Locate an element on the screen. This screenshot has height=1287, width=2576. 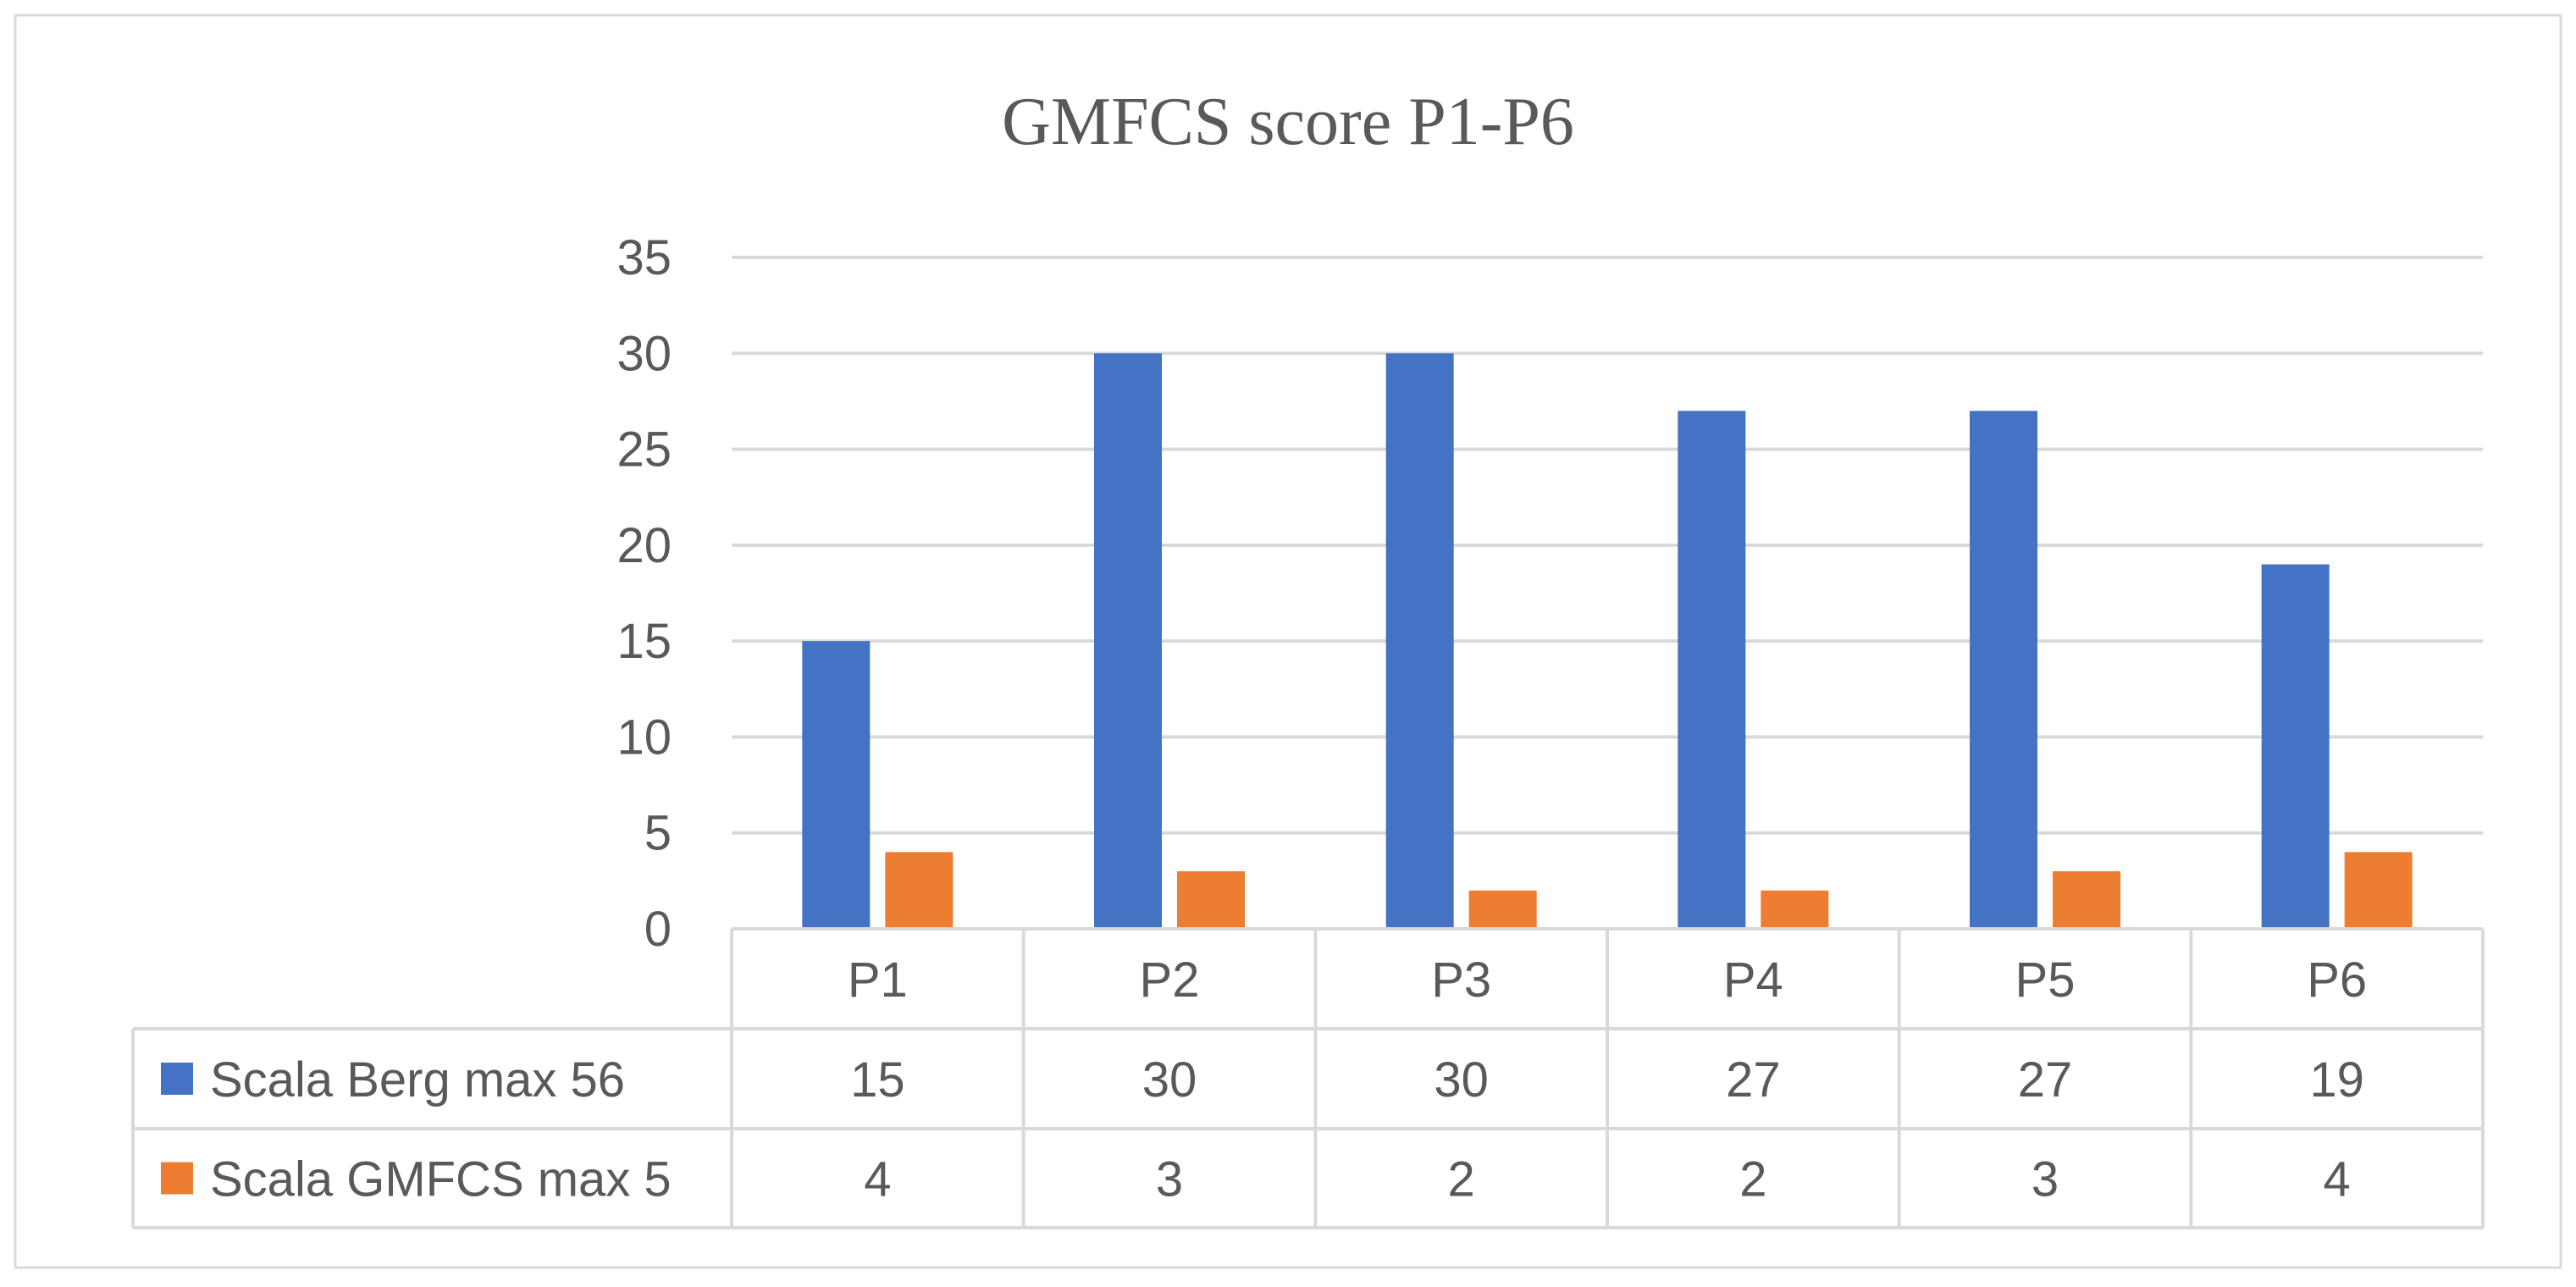
y-tick-label: 0 is located at coordinates (658, 929).